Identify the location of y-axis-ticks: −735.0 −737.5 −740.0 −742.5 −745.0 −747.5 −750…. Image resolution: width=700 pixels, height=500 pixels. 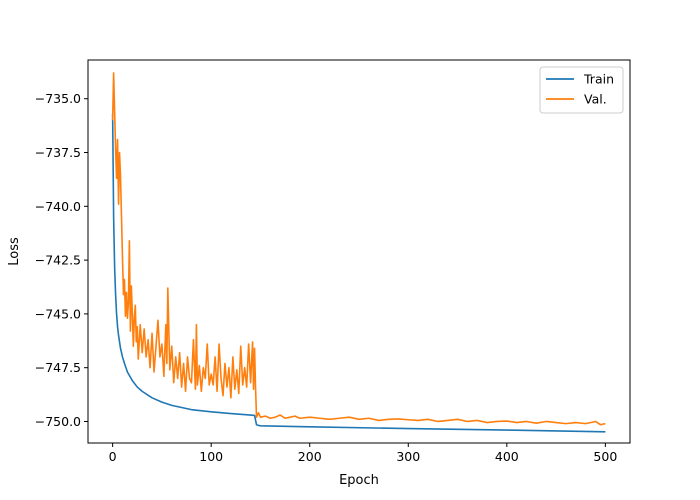
(61, 260).